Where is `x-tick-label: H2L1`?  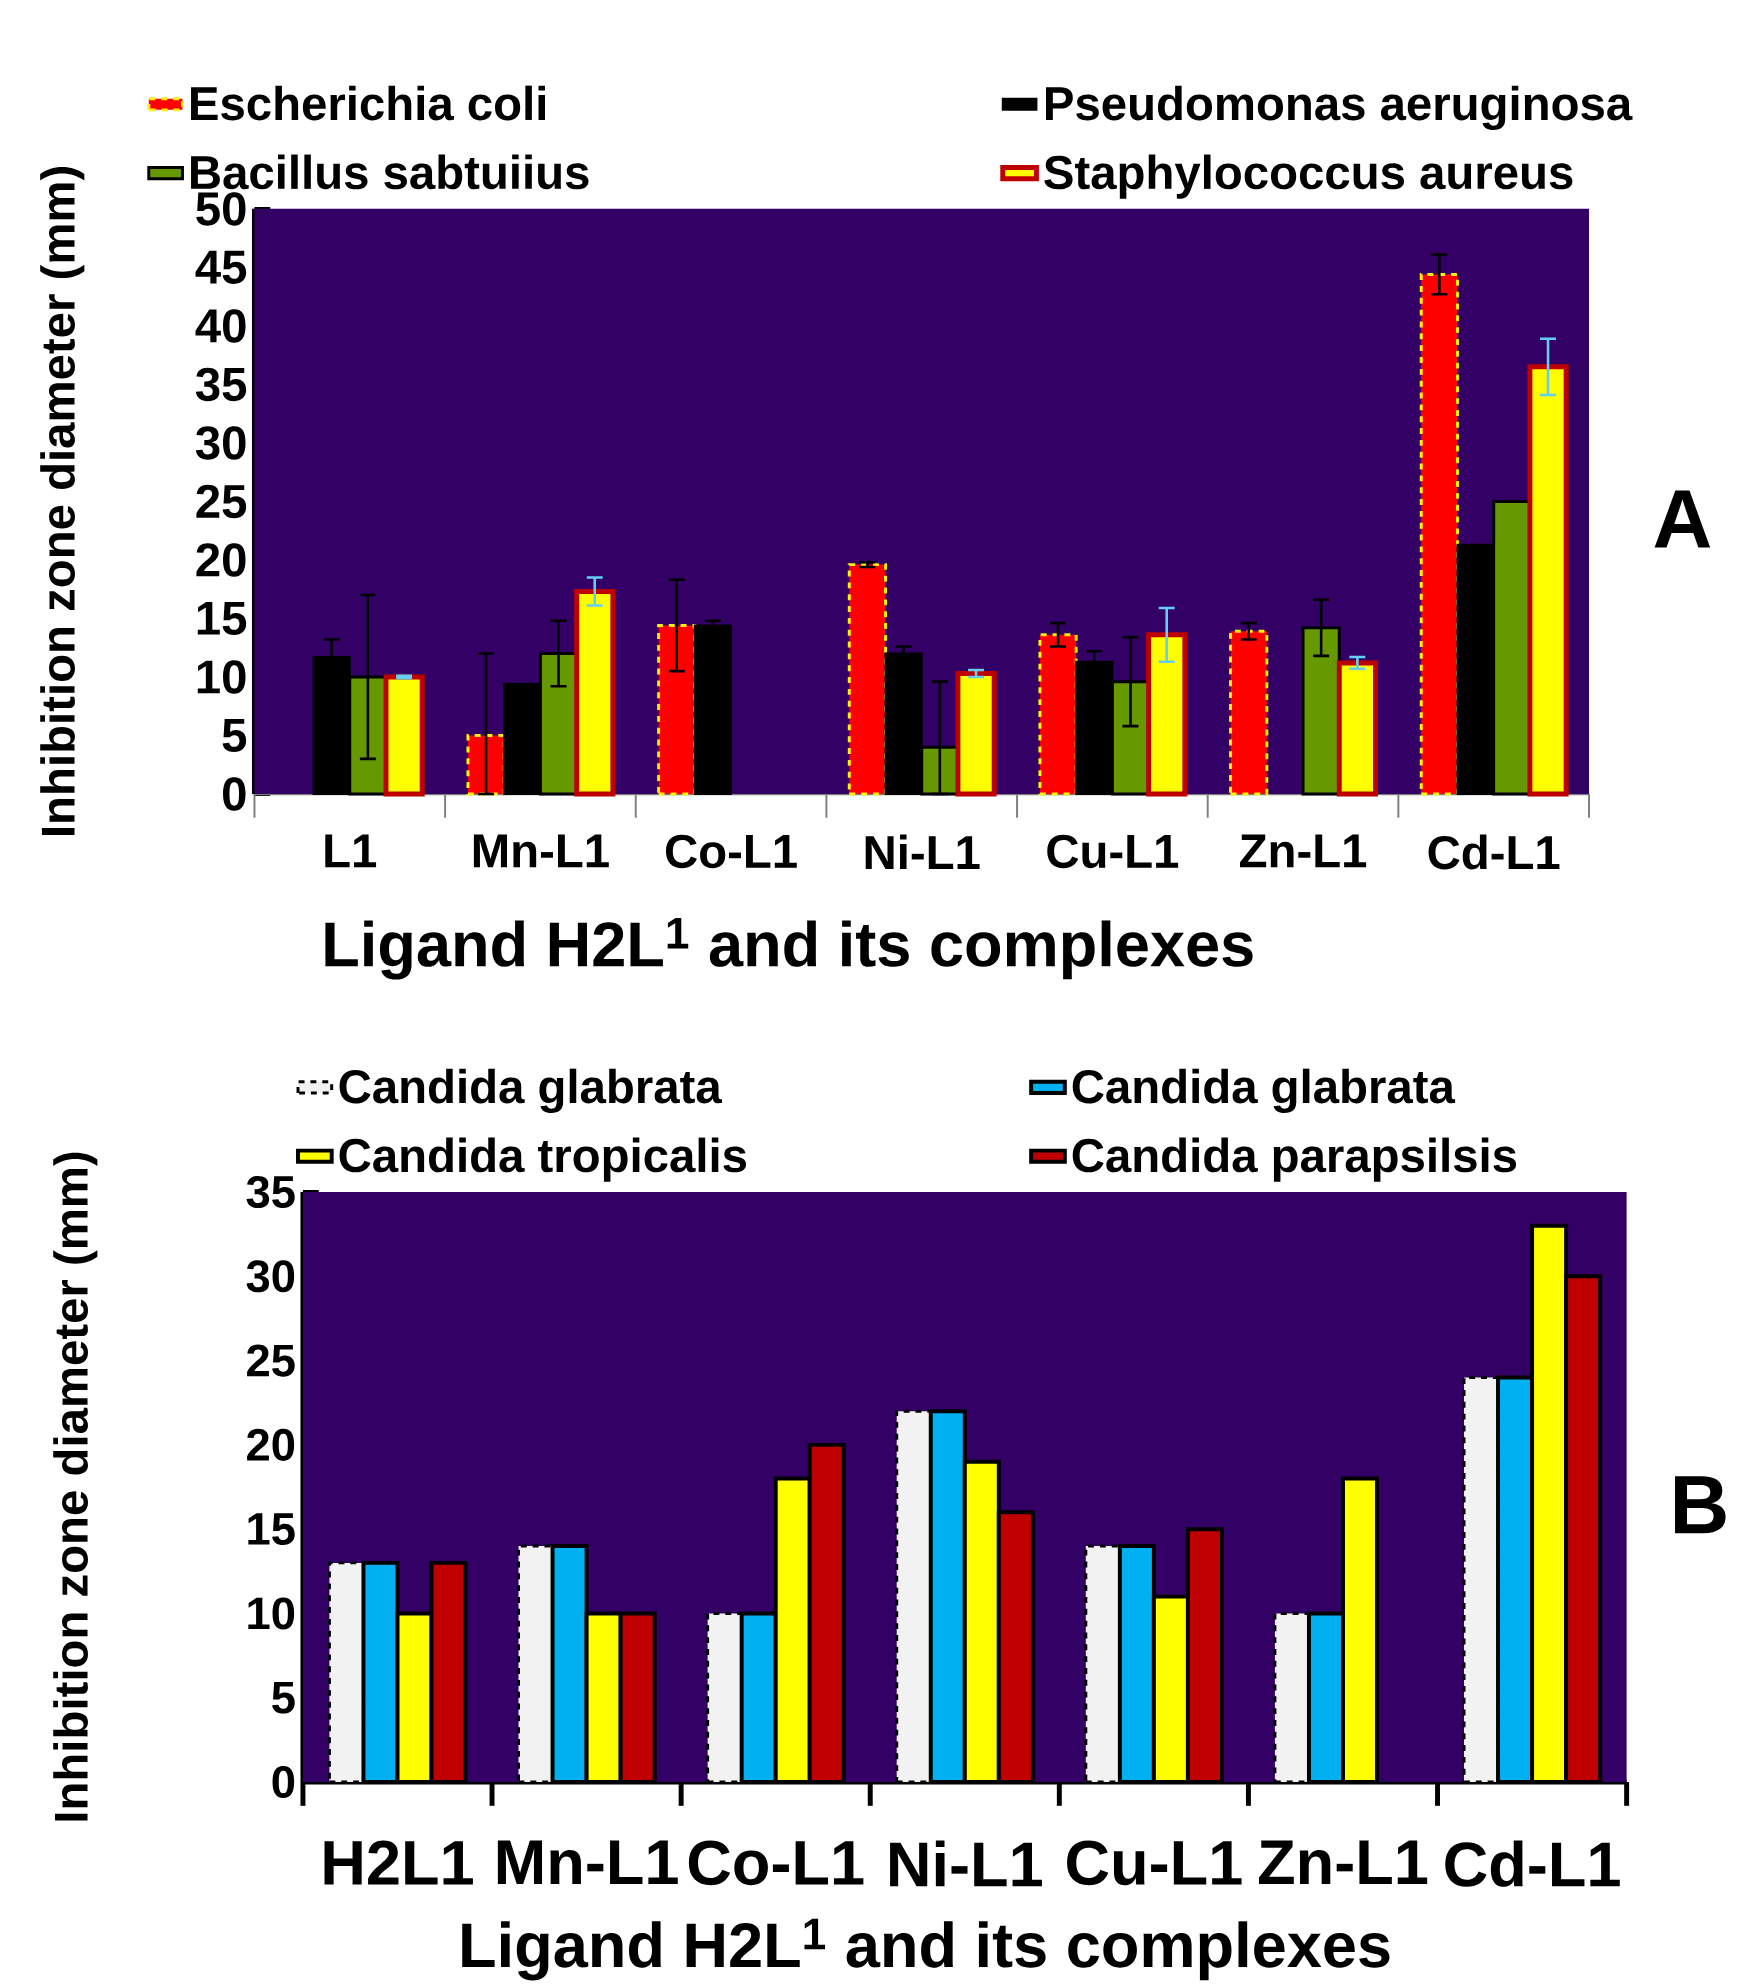
x-tick-label: H2L1 is located at coordinates (398, 1862).